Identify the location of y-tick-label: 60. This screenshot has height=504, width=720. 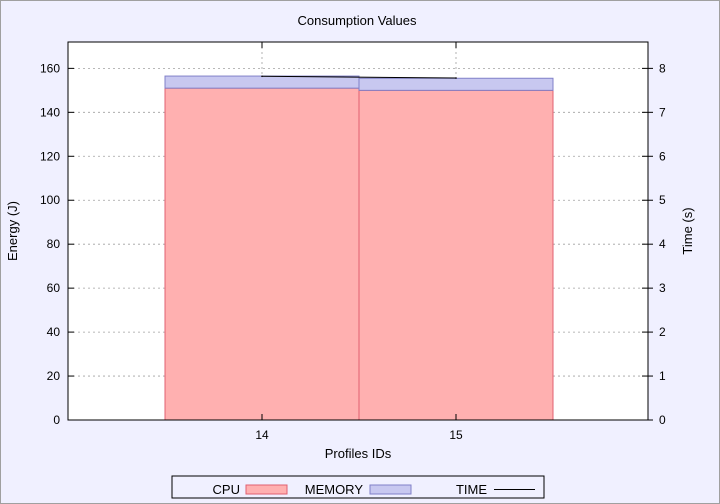
(54, 288).